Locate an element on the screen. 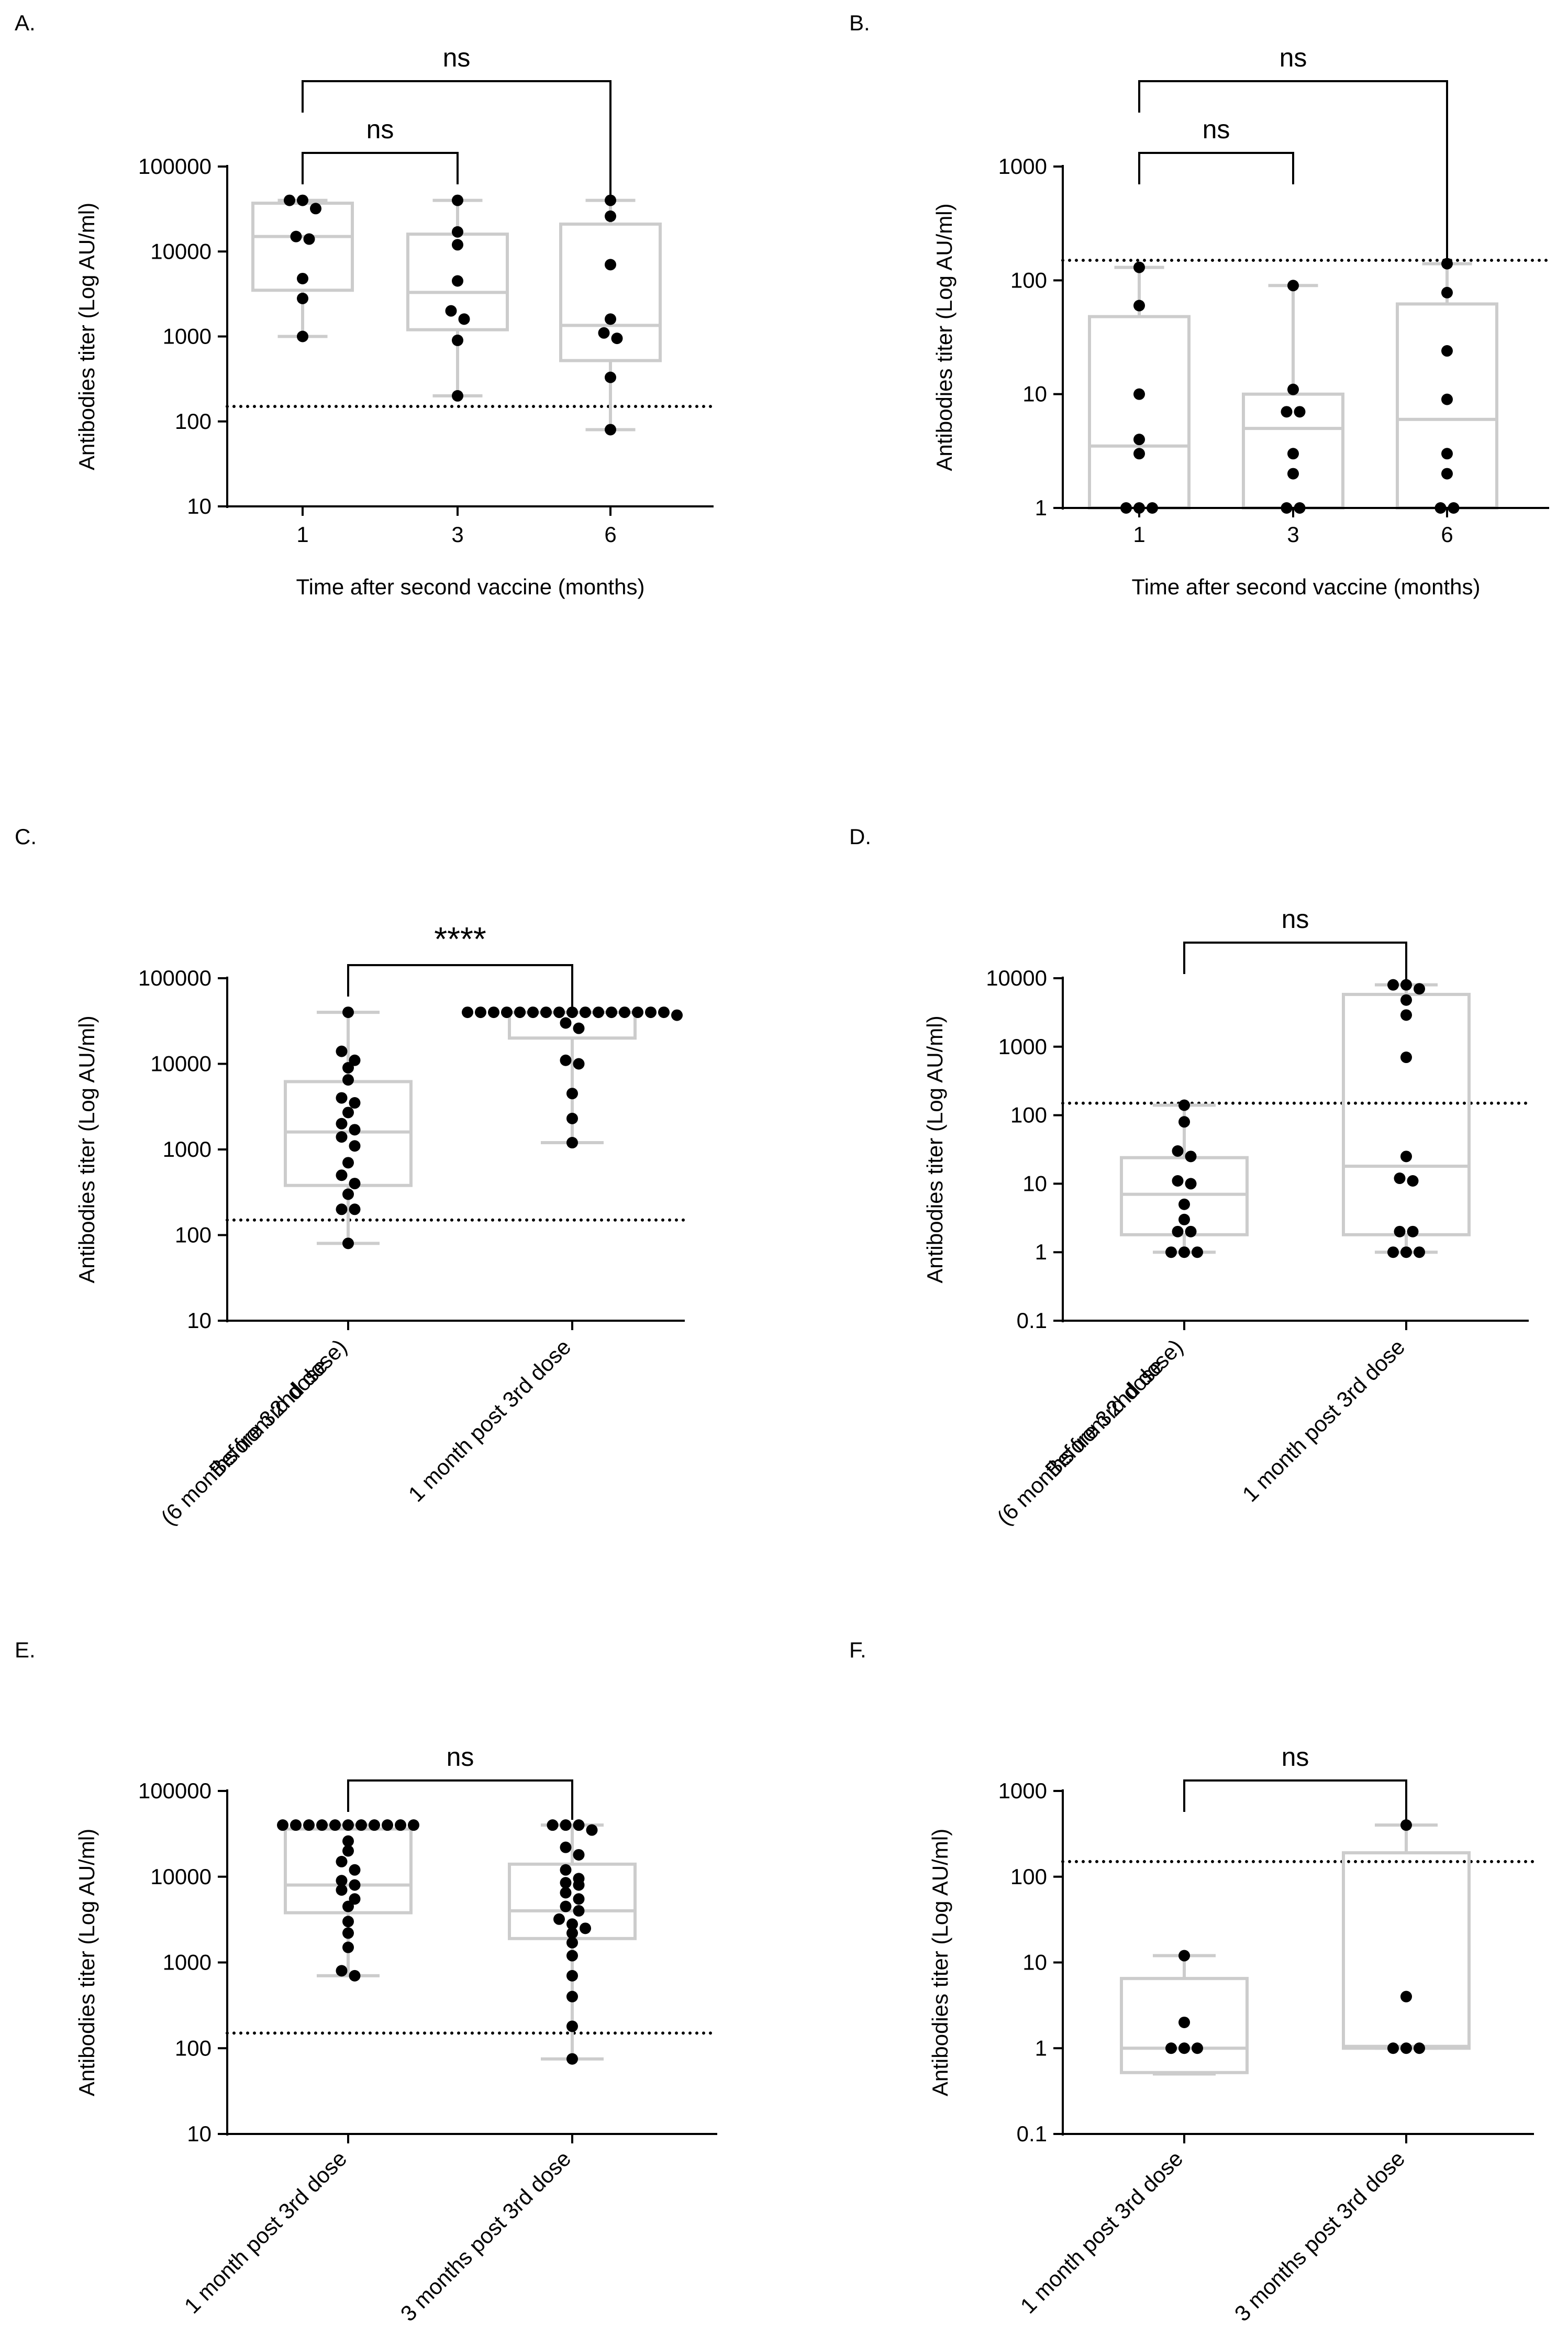 This screenshot has height=2345, width=1568. x-category-label: 6 is located at coordinates (610, 534).